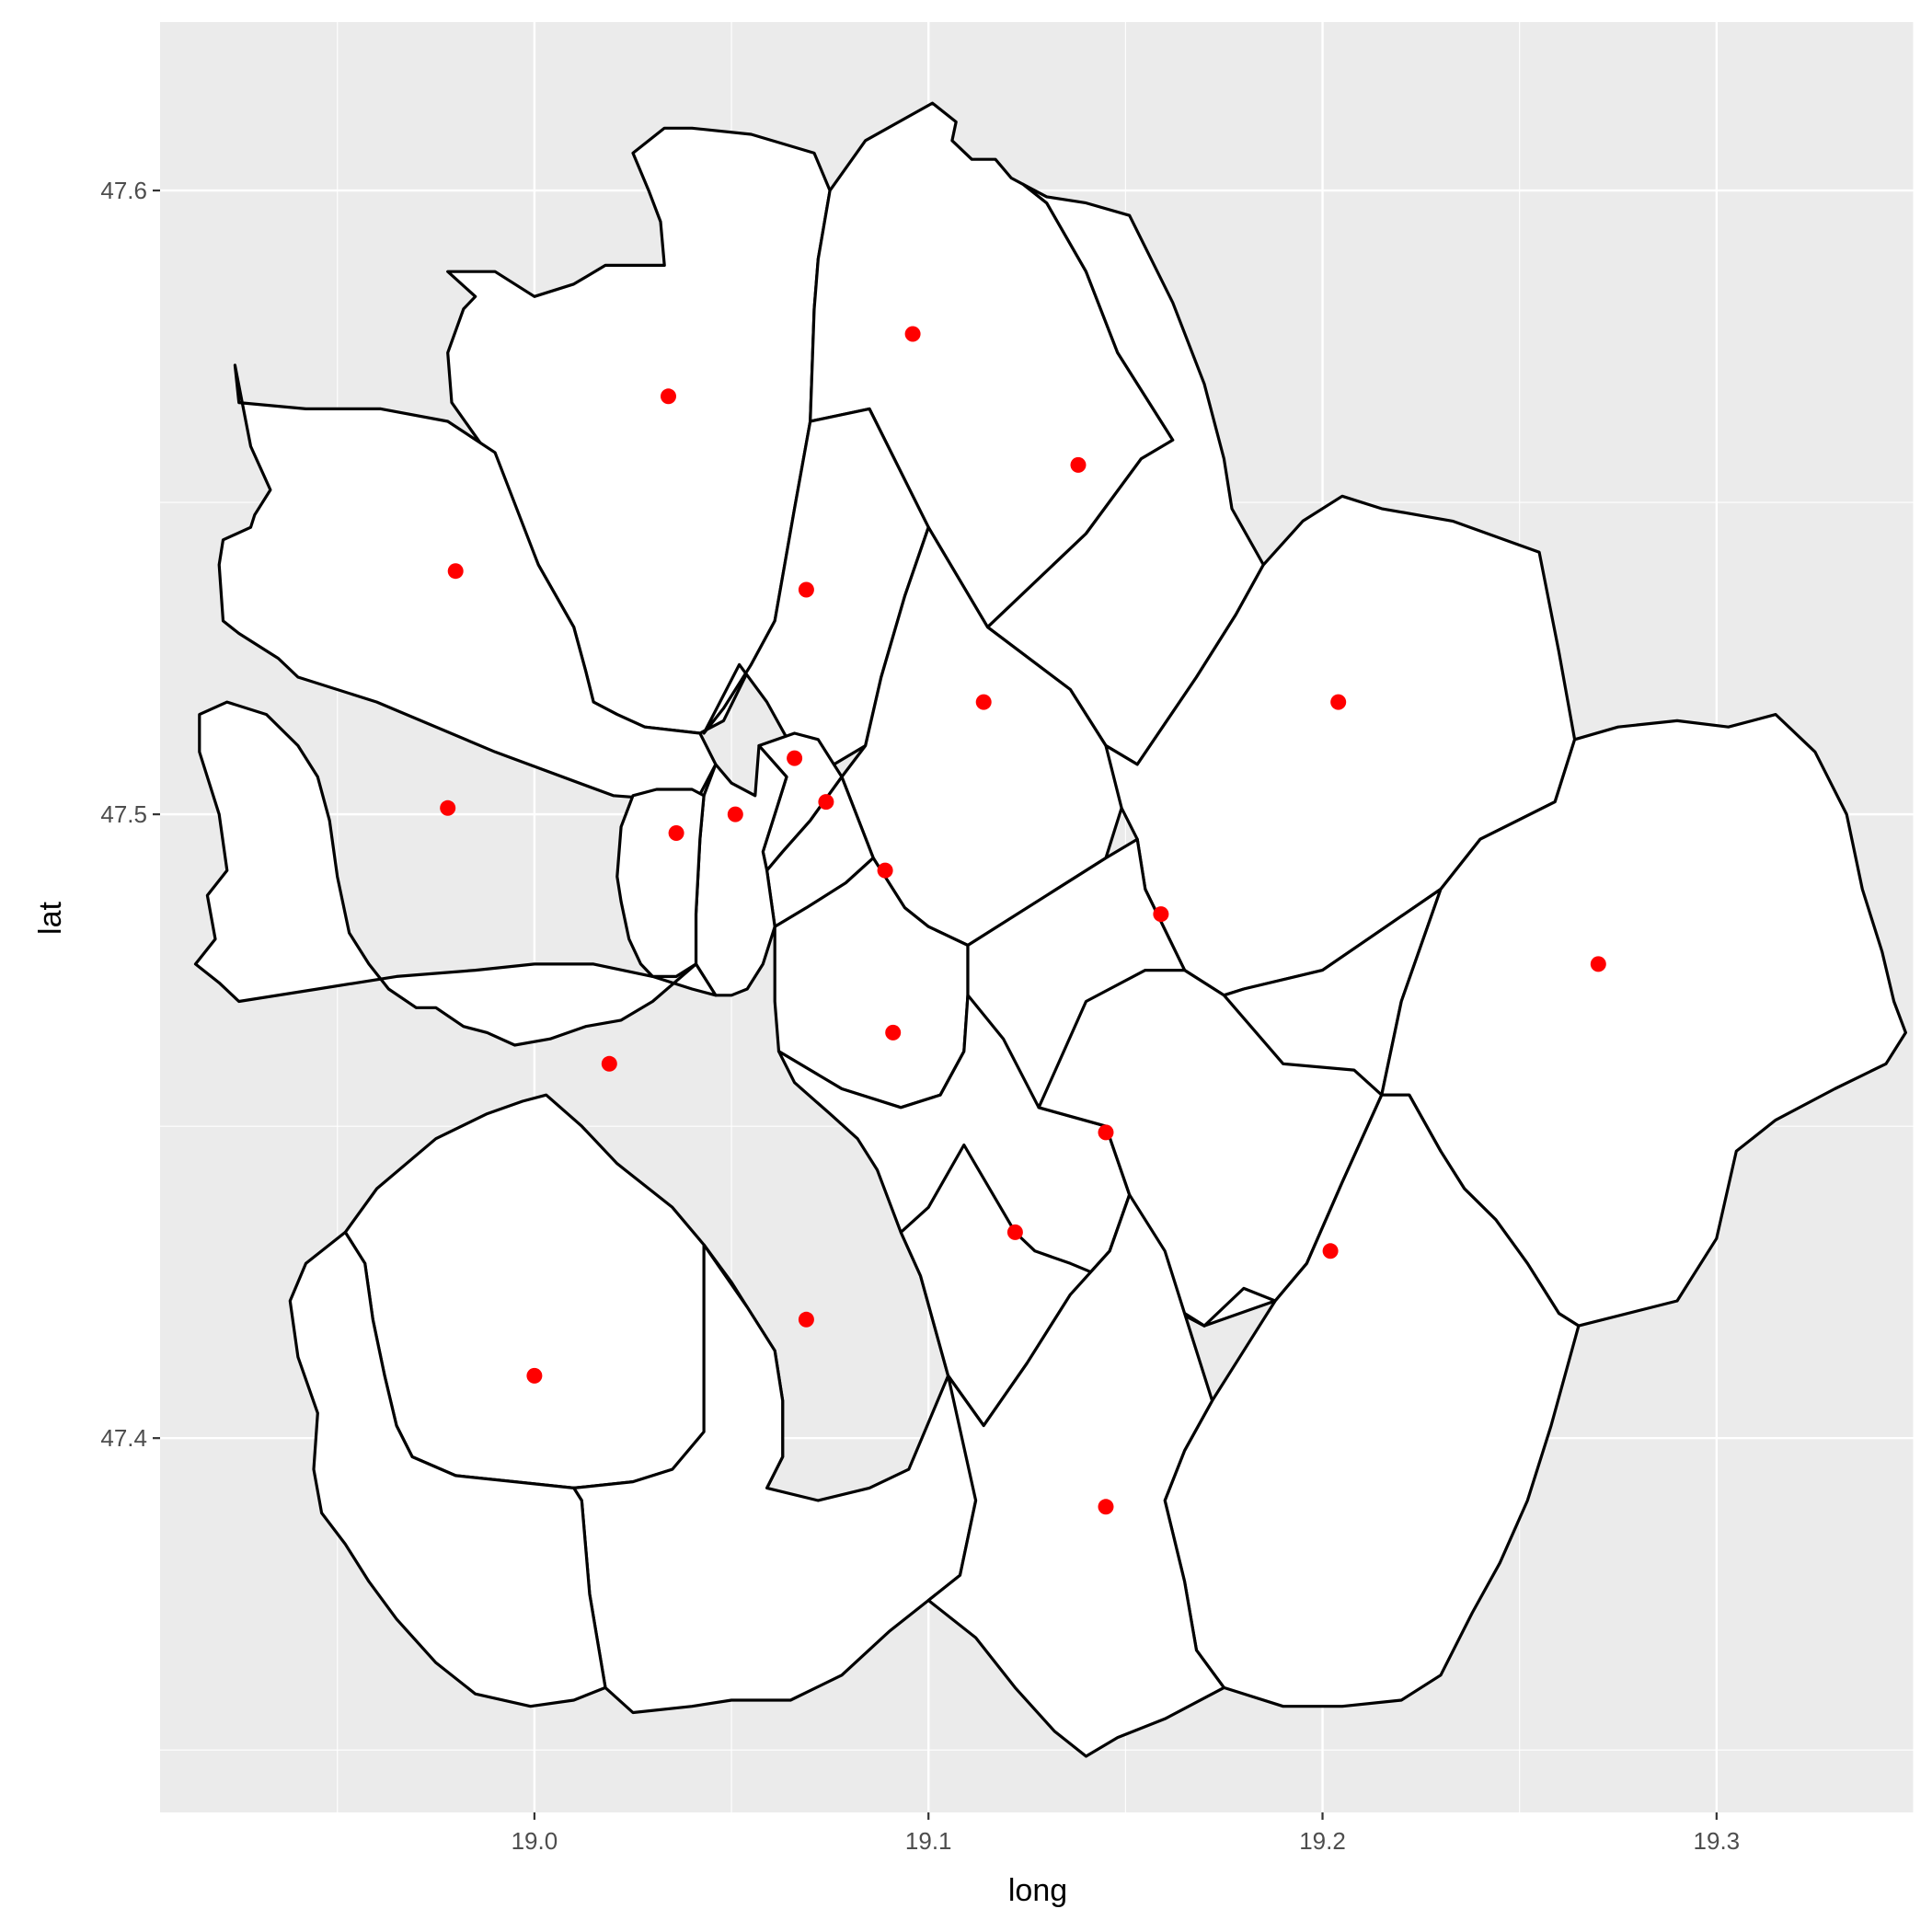 This screenshot has width=1932, height=1932. What do you see at coordinates (123, 814) in the screenshot?
I see `y-tick-label: 47.5` at bounding box center [123, 814].